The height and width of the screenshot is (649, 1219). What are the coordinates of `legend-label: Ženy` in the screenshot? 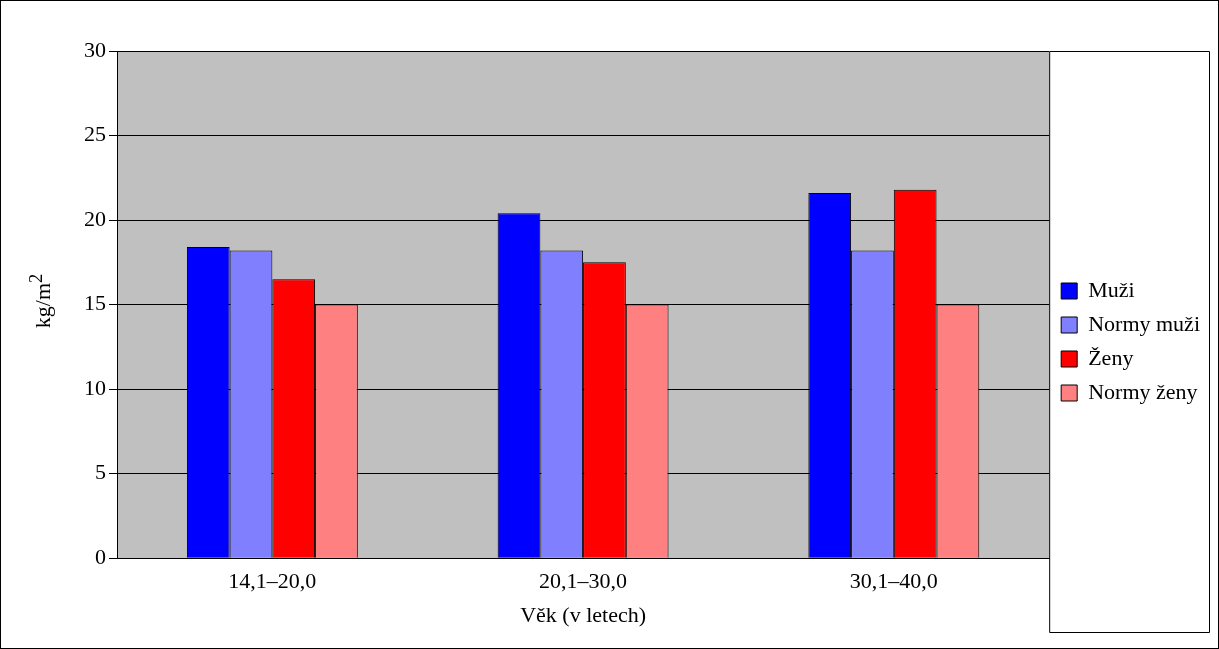 It's located at (1111, 357).